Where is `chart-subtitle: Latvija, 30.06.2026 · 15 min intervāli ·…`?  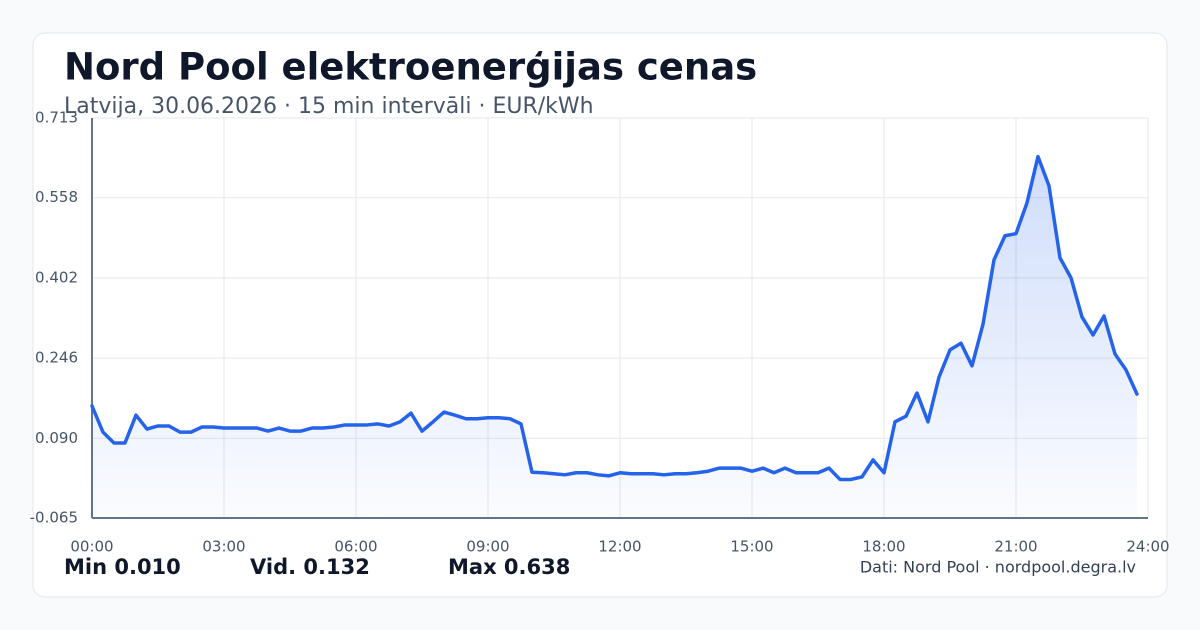
chart-subtitle: Latvija, 30.06.2026 · 15 min intervāli ·… is located at coordinates (329, 106).